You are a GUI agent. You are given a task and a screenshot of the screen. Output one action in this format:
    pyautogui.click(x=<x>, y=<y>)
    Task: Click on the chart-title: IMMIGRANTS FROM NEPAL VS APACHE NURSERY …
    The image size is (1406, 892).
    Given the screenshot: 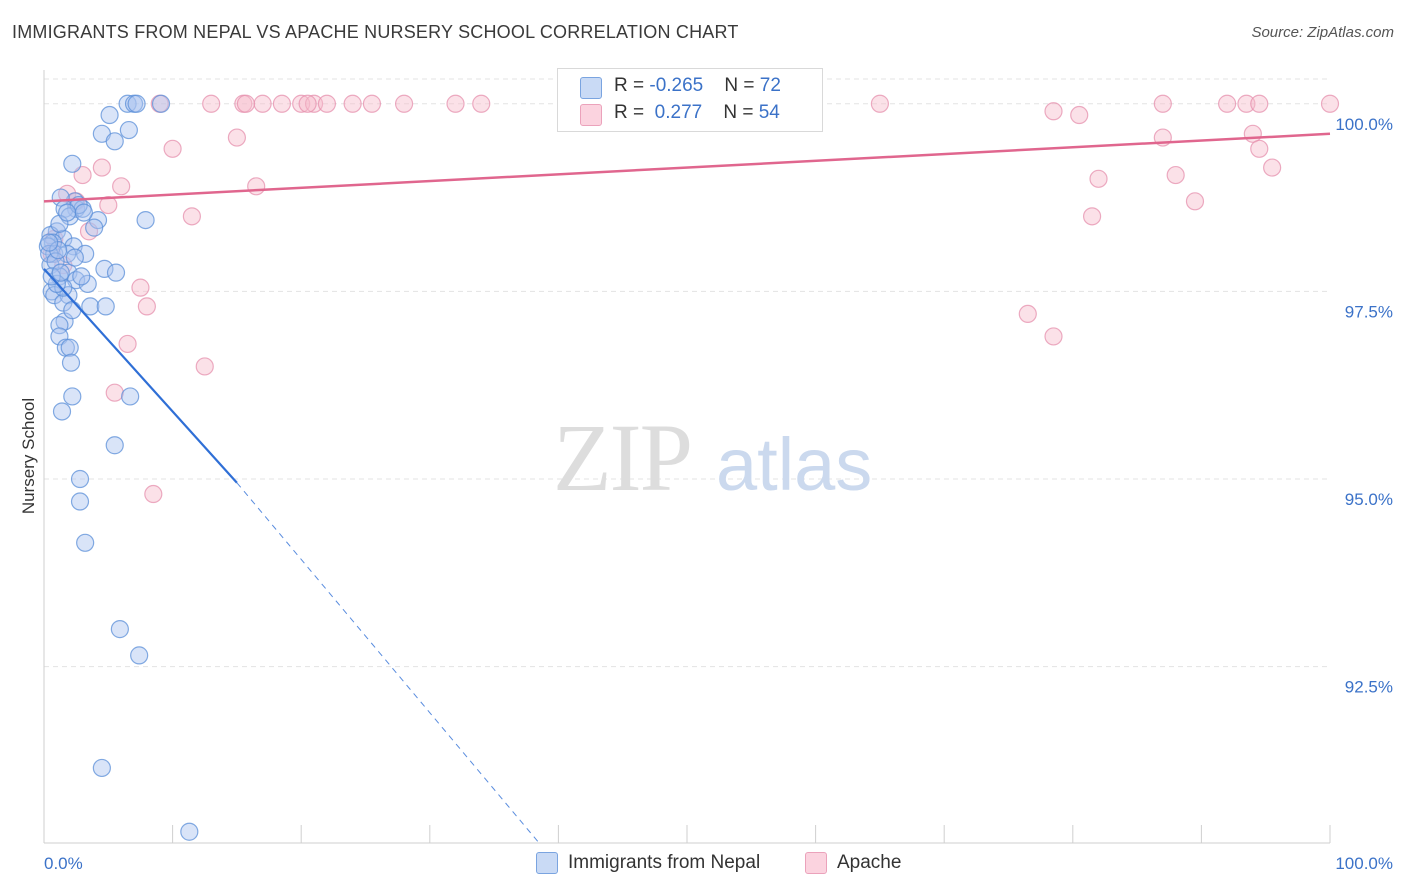 What is the action you would take?
    pyautogui.click(x=375, y=32)
    